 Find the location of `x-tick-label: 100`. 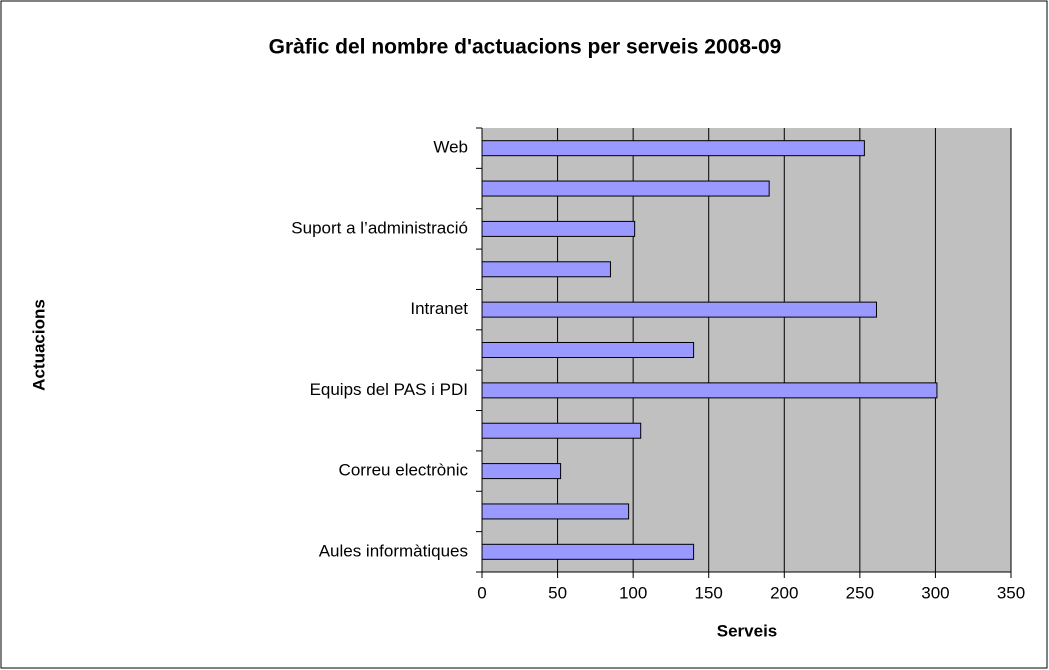

x-tick-label: 100 is located at coordinates (633, 592).